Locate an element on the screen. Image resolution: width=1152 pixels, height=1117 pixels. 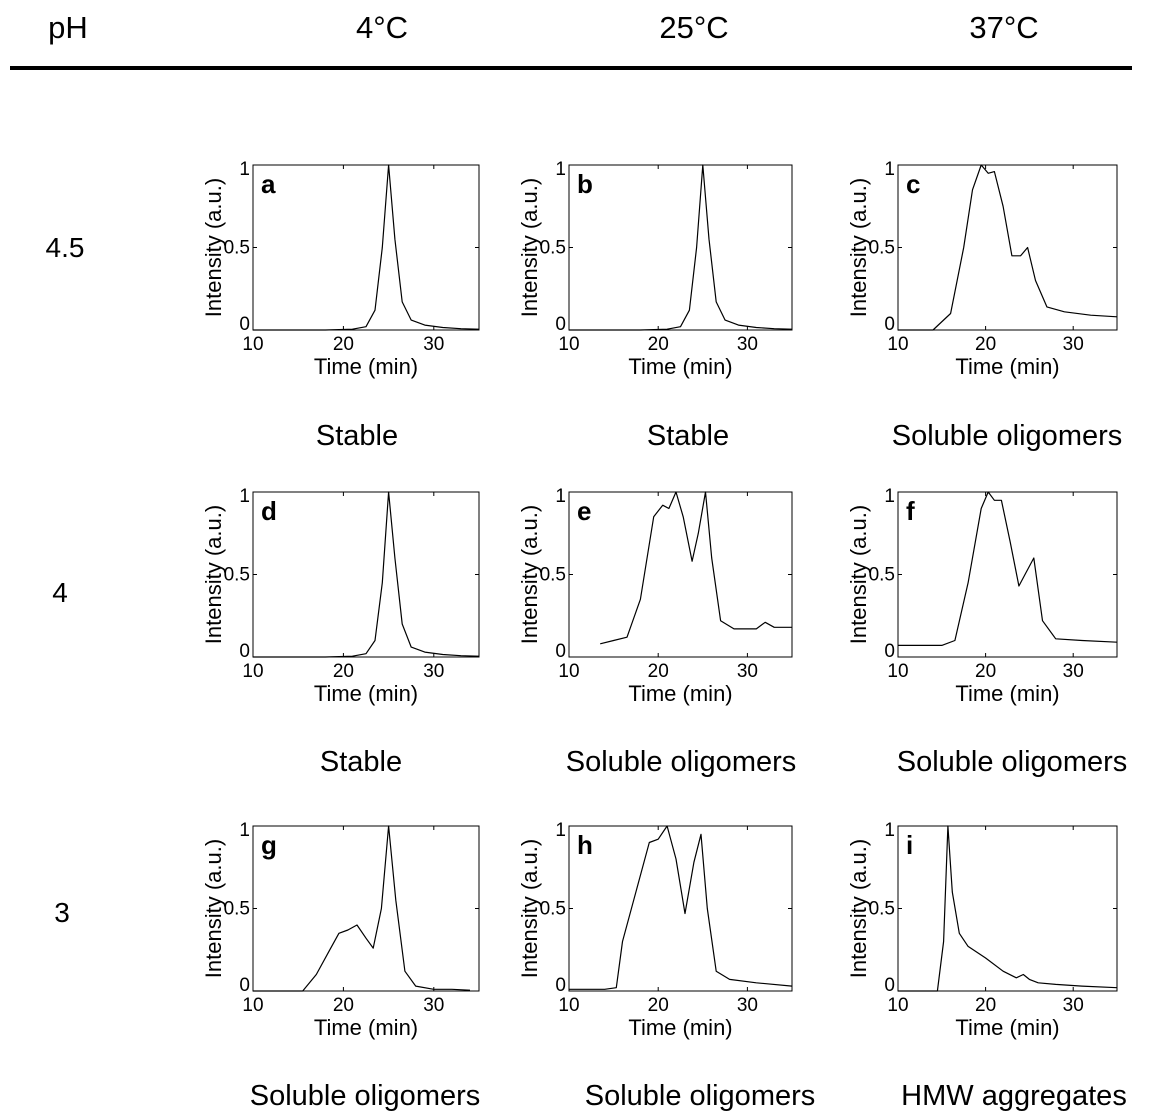
chart-panel-g: 10 20 30 0 0.5 1 Time (min) Intensity (a.u.) g is located at coordinates (340, 930).